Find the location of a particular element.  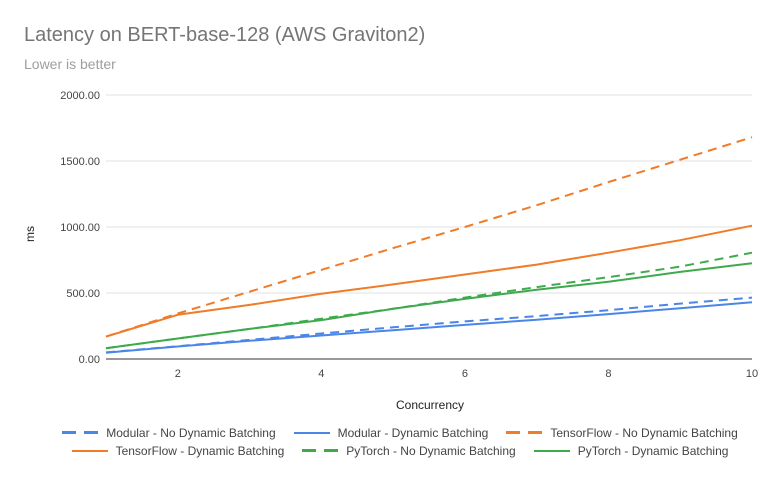

y-tick-label: 1000.00 is located at coordinates (80, 228).